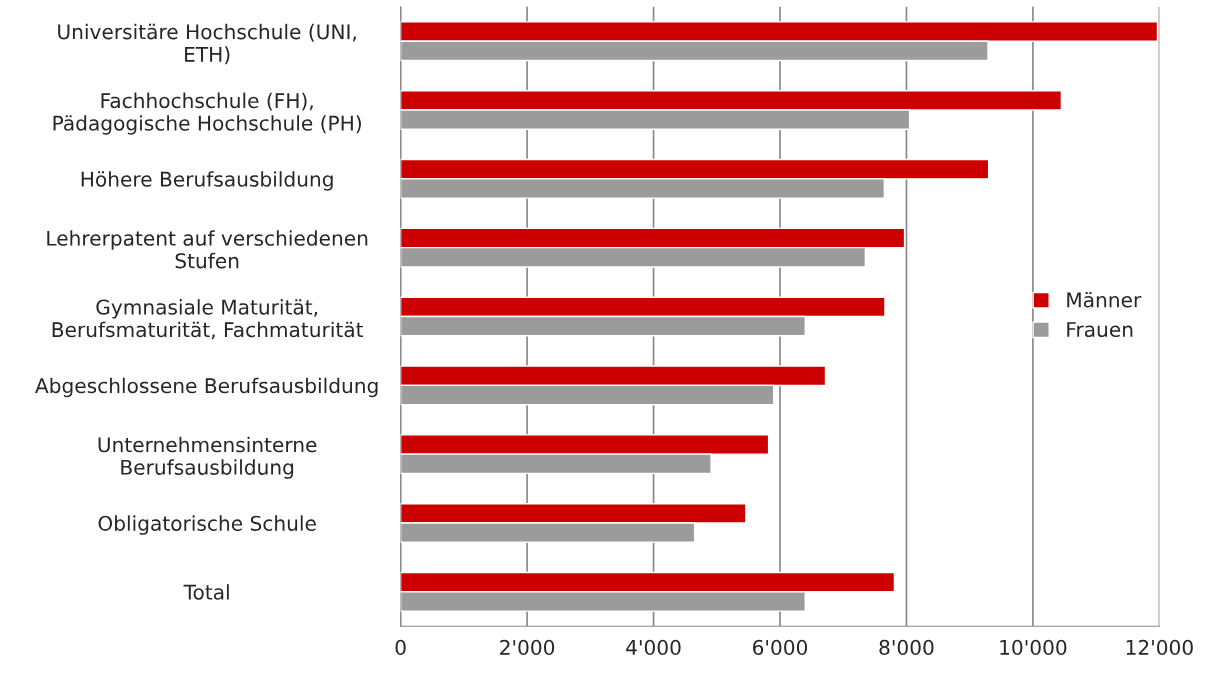 The width and height of the screenshot is (1214, 677). I want to click on y-tick-label: Höhere Berufsausbildung, so click(207, 181).